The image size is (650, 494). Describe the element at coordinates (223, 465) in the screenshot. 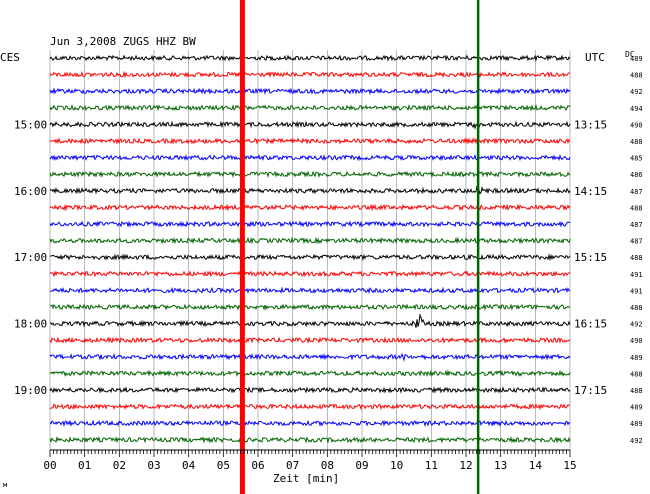

I see `x-tick-label: 05` at that location.